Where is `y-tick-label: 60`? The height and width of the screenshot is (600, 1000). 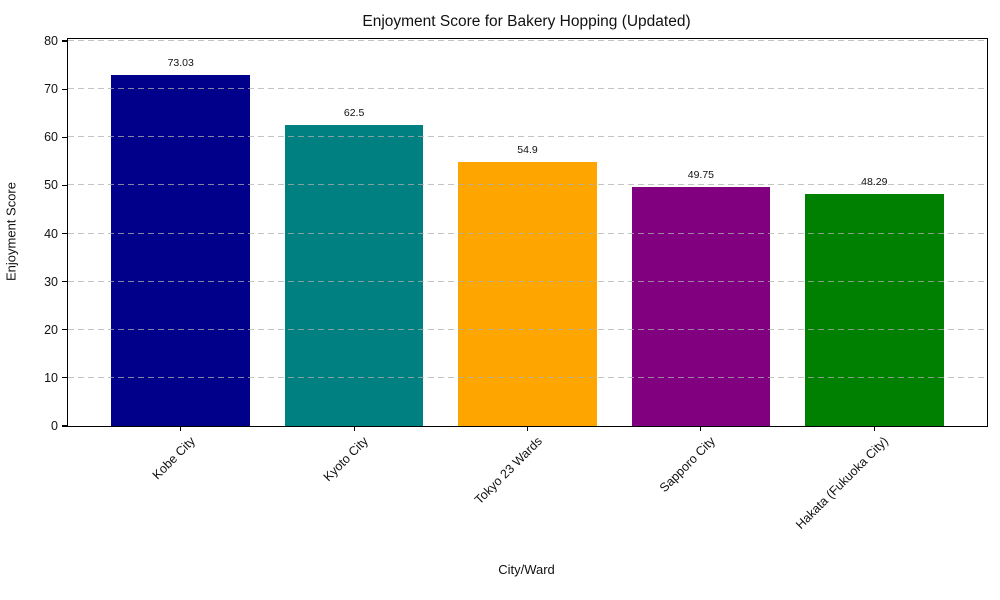
y-tick-label: 60 is located at coordinates (51, 137).